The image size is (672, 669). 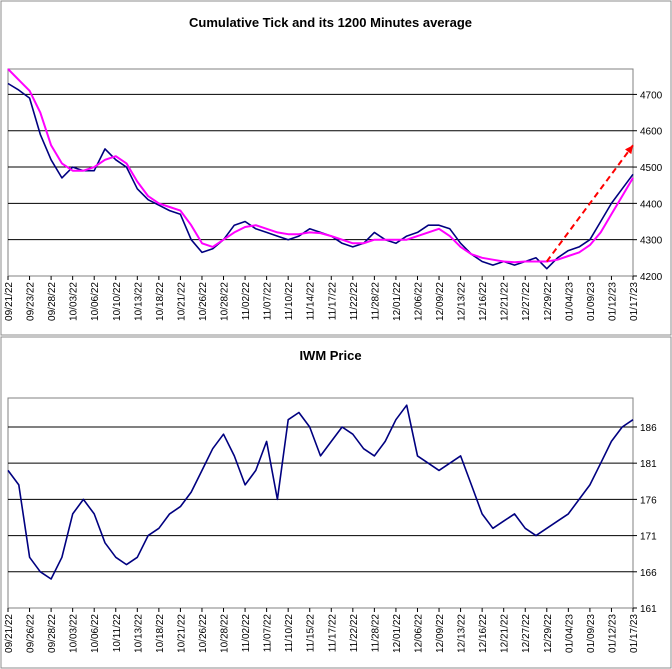 What do you see at coordinates (648, 464) in the screenshot?
I see `y-tick-label: 181` at bounding box center [648, 464].